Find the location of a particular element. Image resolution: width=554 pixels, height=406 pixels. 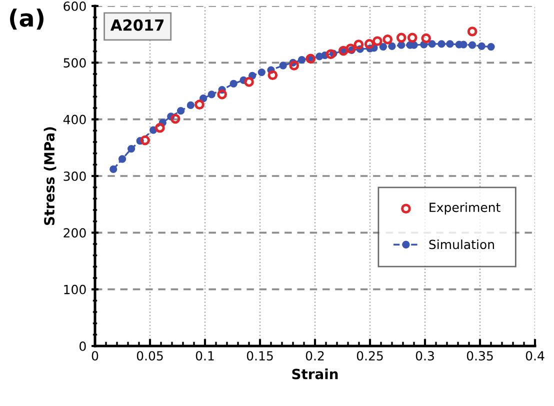

x-tick-label: 0.2 is located at coordinates (315, 356).